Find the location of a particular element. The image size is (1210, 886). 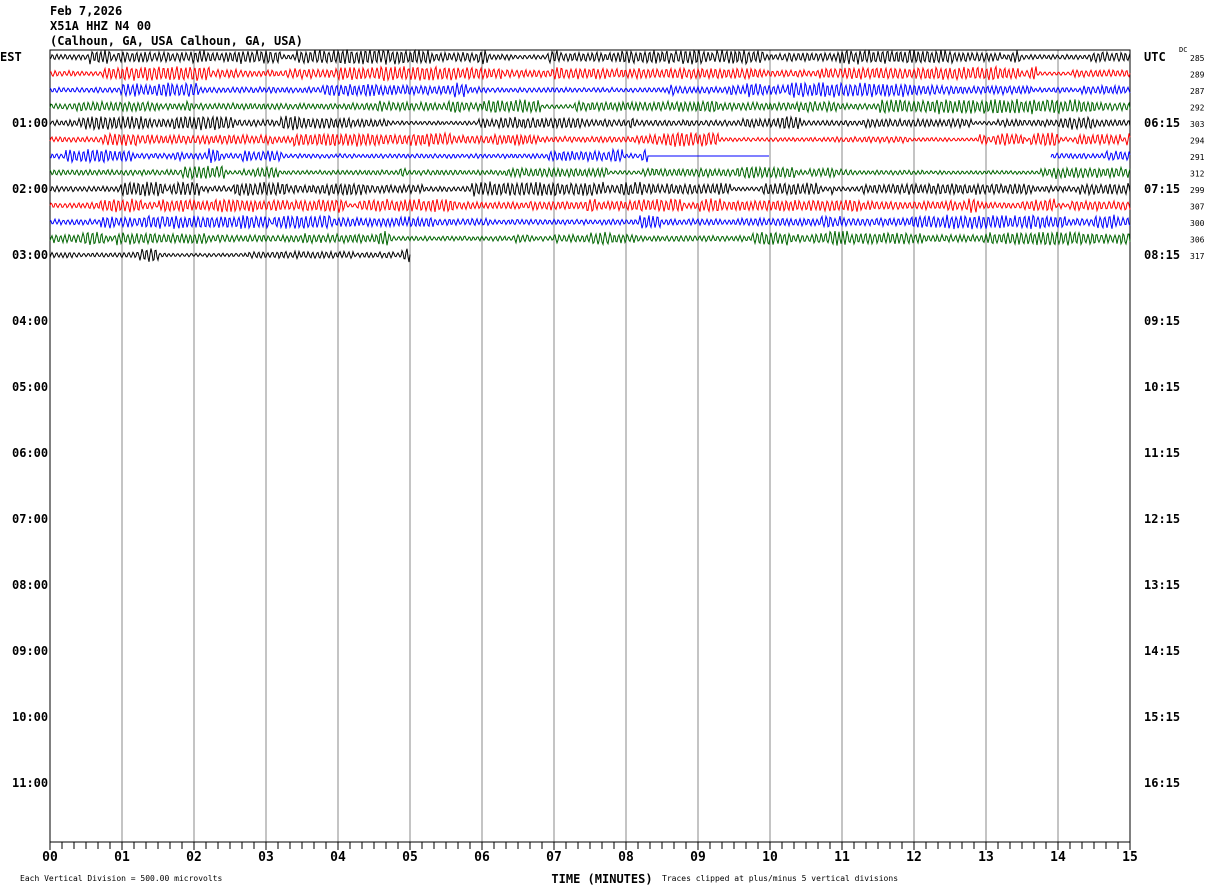

dc-offset-value: 287 is located at coordinates (1197, 91).